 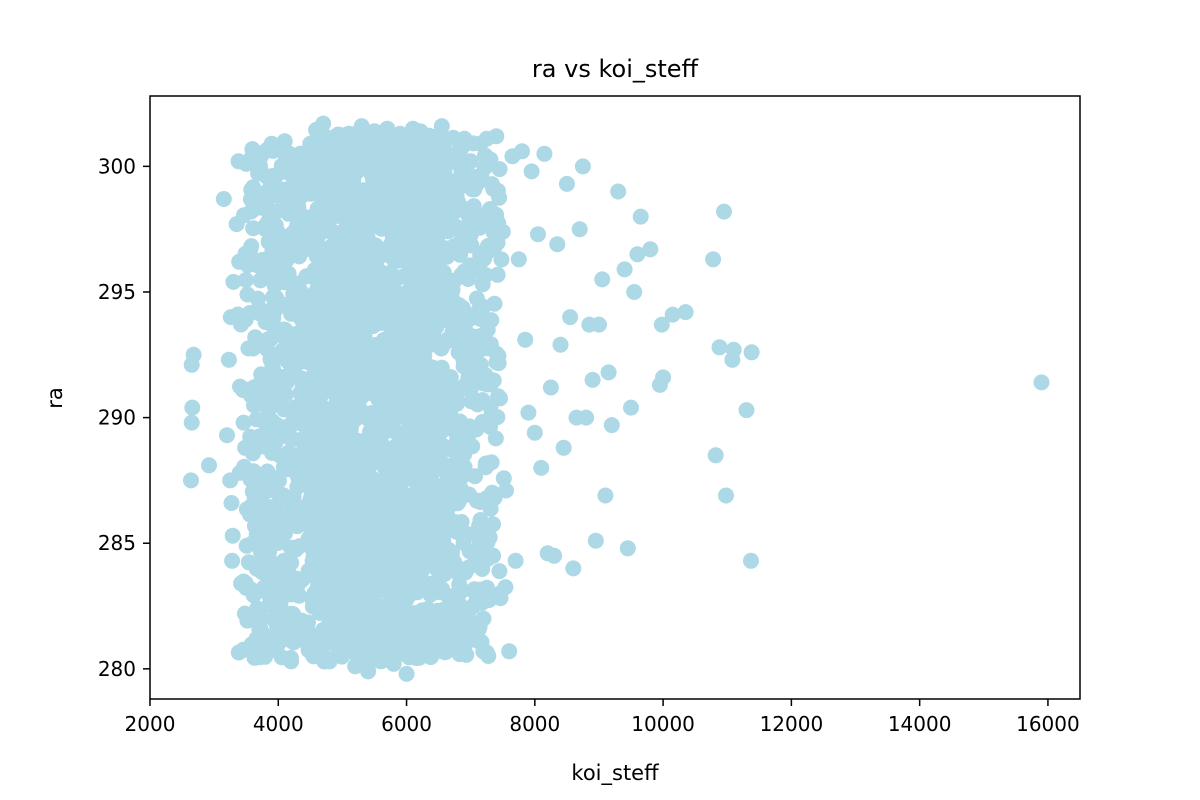 I want to click on x-tick-label: 6000, so click(x=406, y=724).